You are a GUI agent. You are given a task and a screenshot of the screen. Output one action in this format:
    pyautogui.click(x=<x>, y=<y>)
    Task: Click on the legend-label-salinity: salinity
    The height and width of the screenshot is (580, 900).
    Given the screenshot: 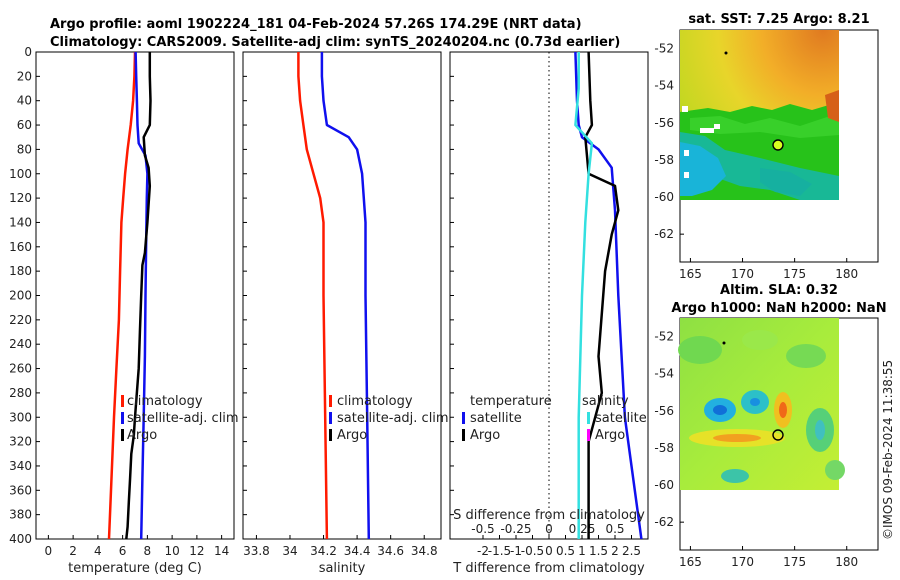 What is the action you would take?
    pyautogui.click(x=605, y=401)
    